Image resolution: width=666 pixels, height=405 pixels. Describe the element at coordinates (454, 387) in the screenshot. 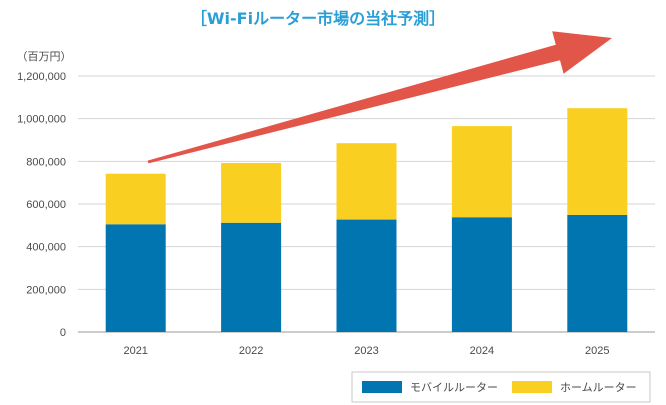

I see `legend-label-mobile: モバイルルーター` at that location.